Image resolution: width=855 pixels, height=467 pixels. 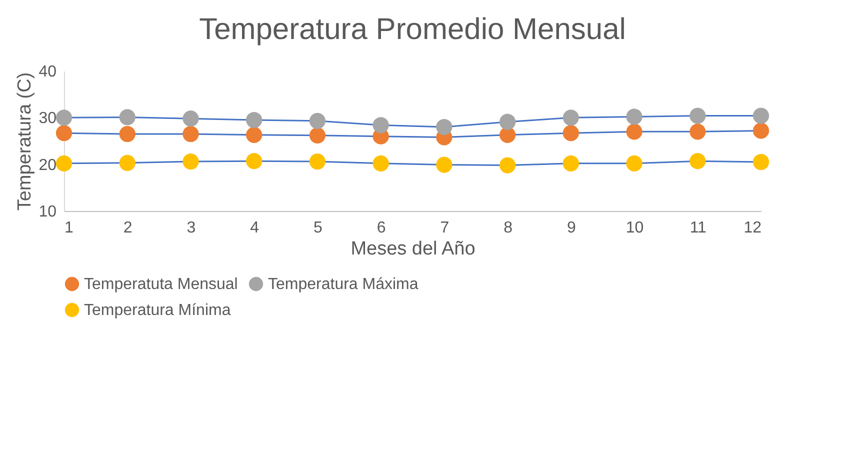 What do you see at coordinates (47, 165) in the screenshot?
I see `y-tick-label: 20` at bounding box center [47, 165].